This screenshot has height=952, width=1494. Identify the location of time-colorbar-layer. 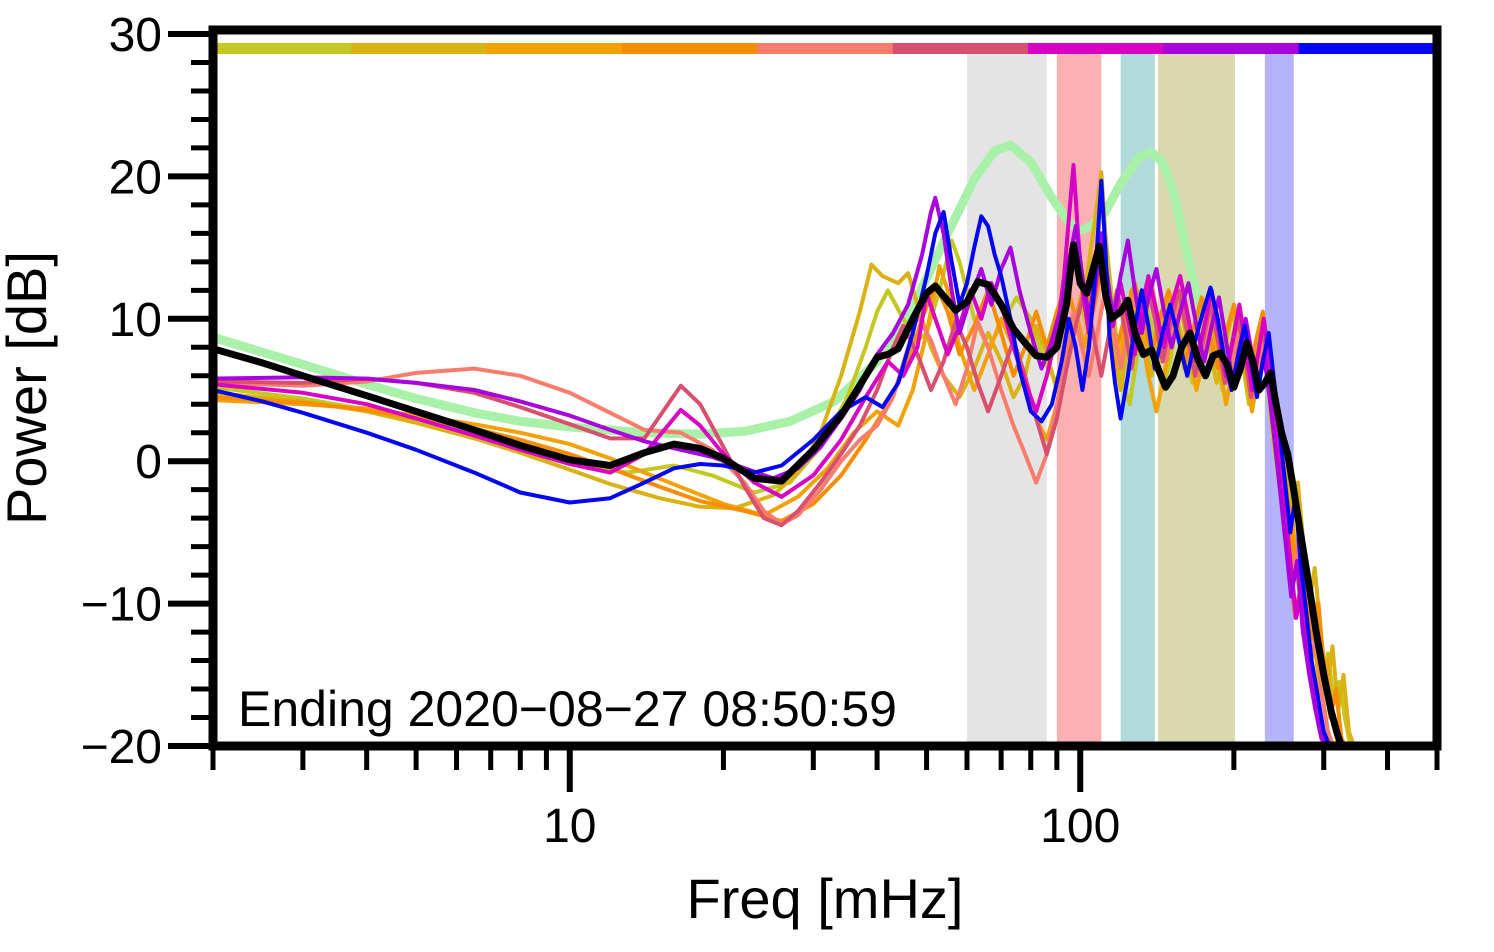
(825, 48).